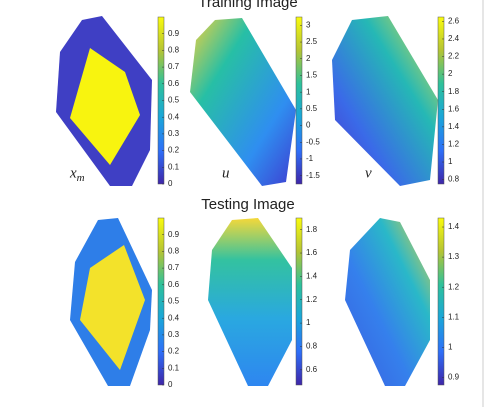 The image size is (496, 407). Describe the element at coordinates (312, 75) in the screenshot. I see `colorbar-tick-label: 1.5` at that location.